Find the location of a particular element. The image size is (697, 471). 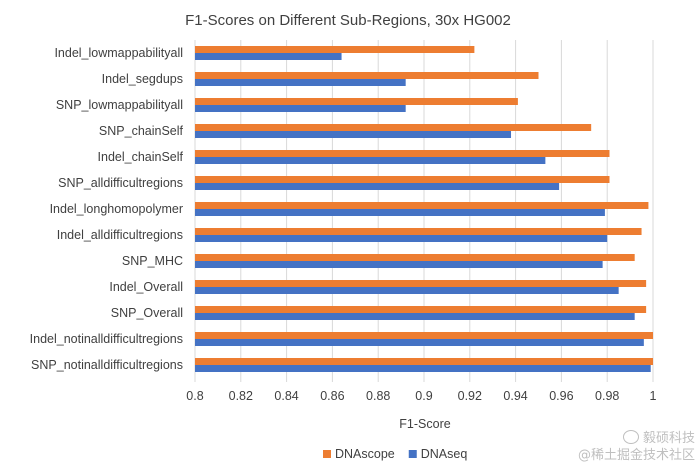

x-tick-label: 0.84 is located at coordinates (286, 396).